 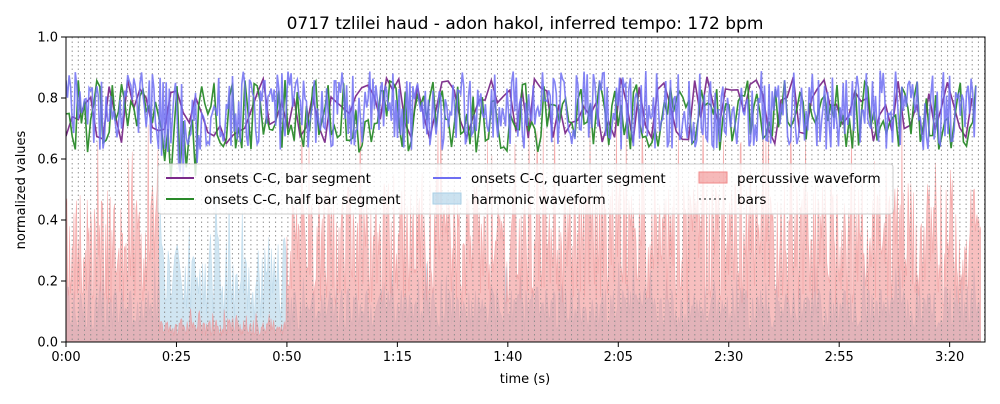 What do you see at coordinates (287, 179) in the screenshot?
I see `legend-label: onsets C-C, bar segment` at bounding box center [287, 179].